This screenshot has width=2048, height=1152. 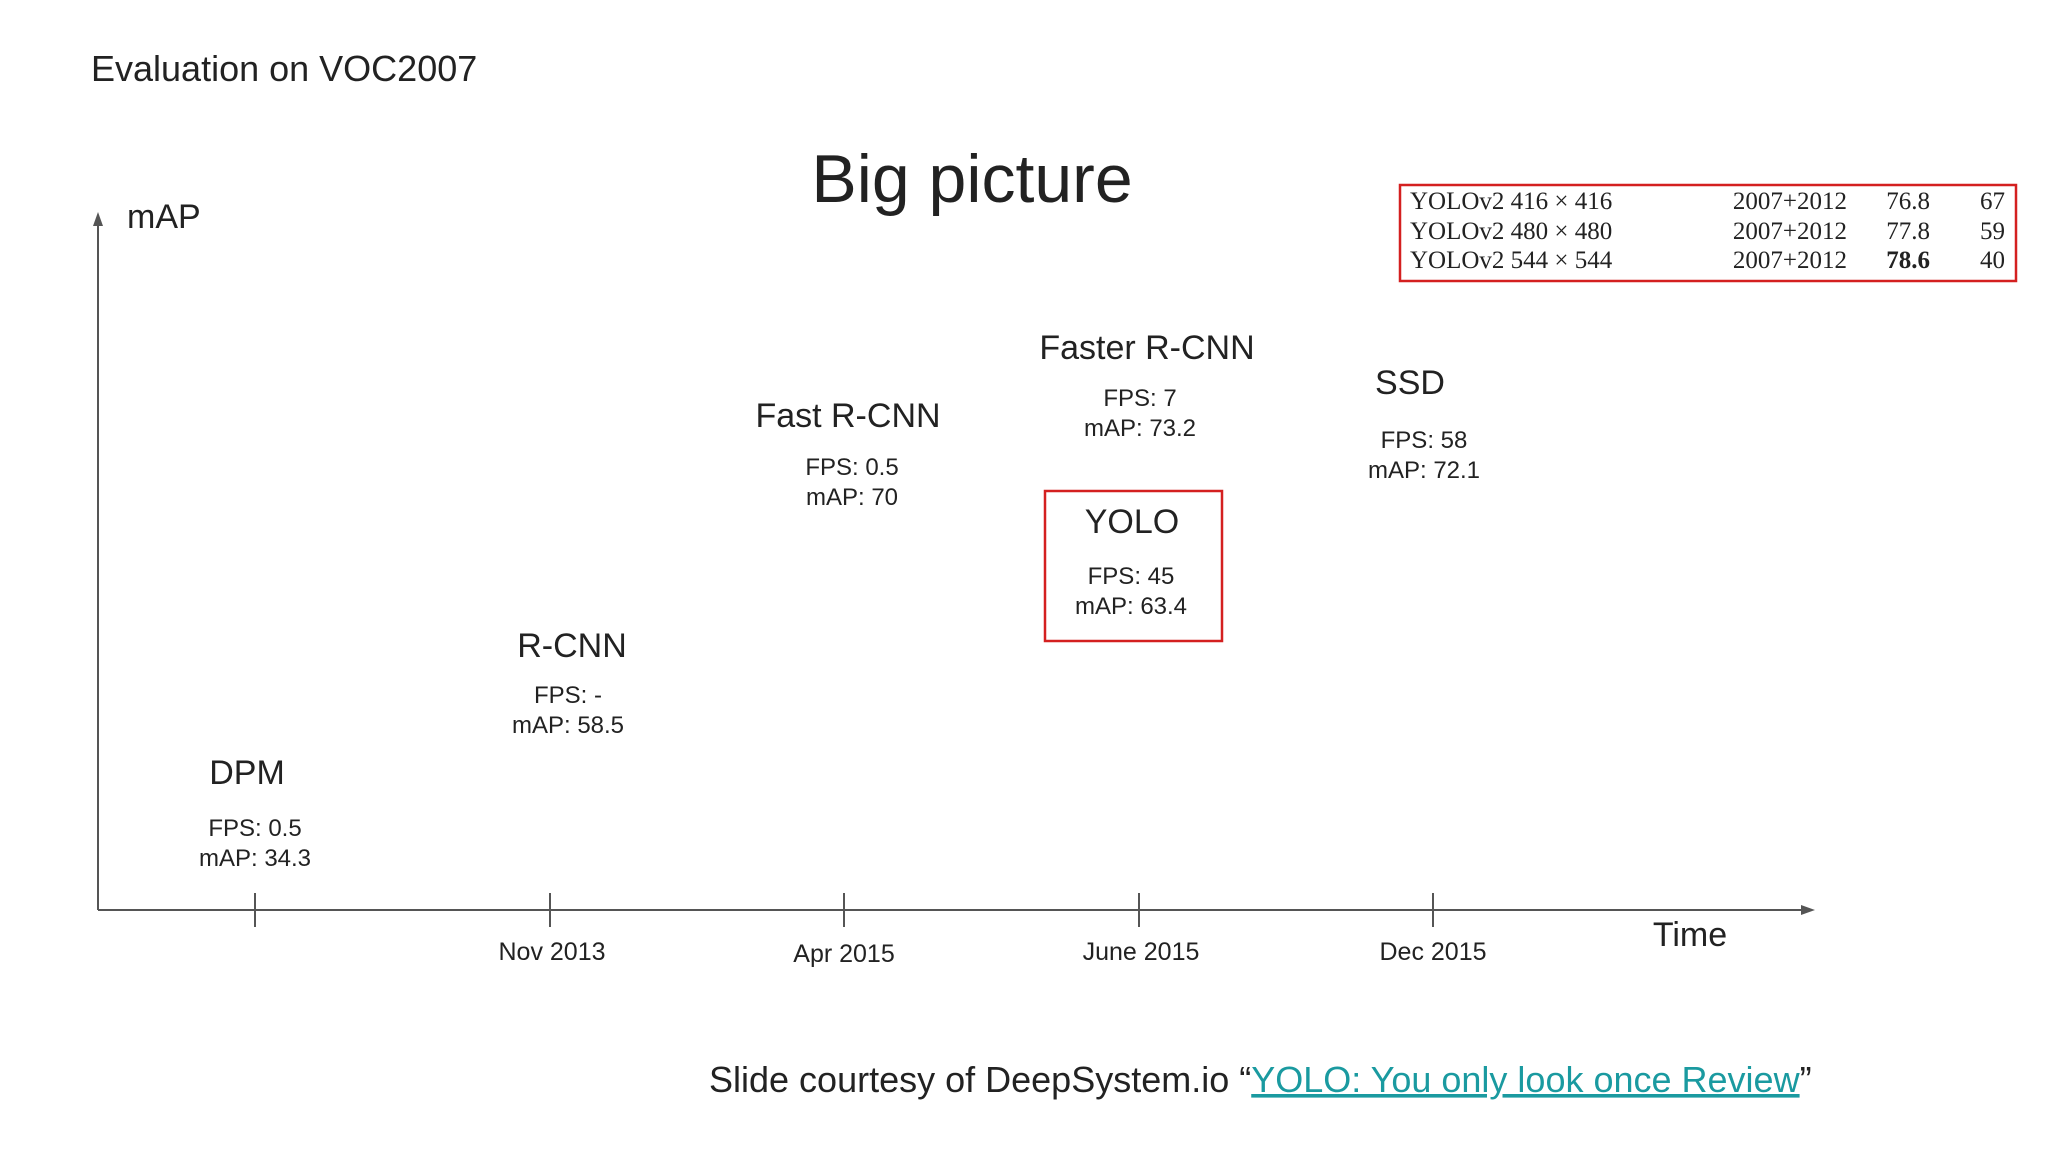 What do you see at coordinates (1410, 383) in the screenshot?
I see `method-name: SSD` at bounding box center [1410, 383].